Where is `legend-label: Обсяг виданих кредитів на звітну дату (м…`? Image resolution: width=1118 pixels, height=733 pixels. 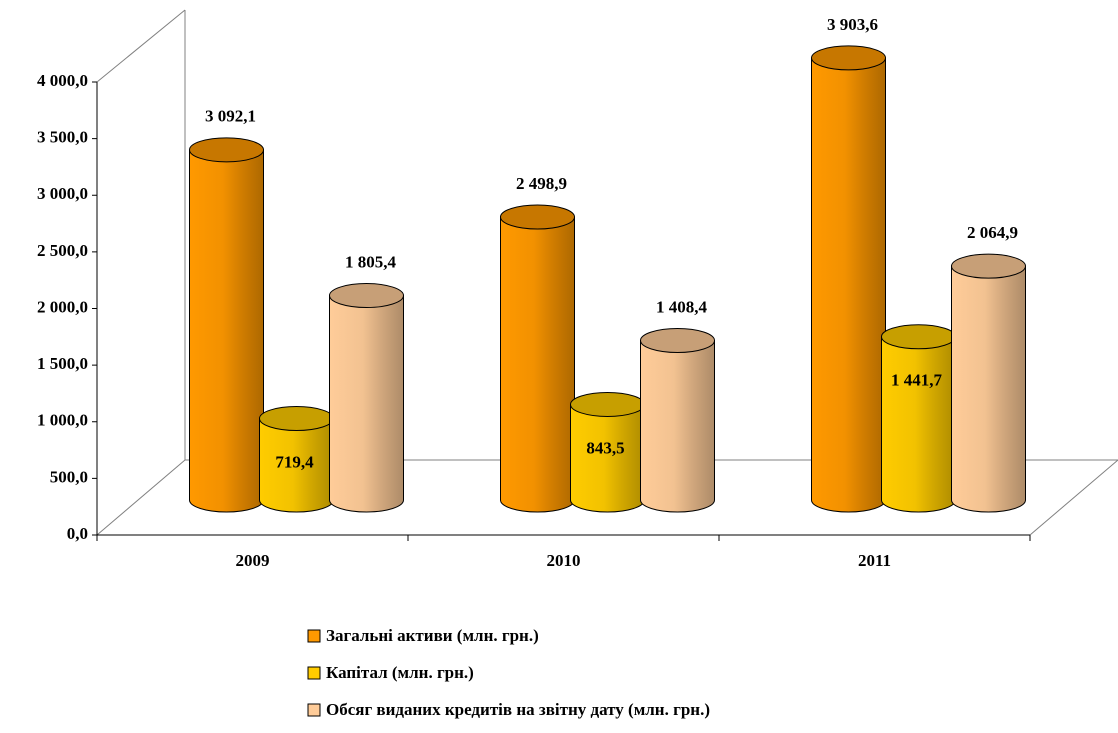
legend-label: Обсяг виданих кредитів на звітну дату (м… is located at coordinates (518, 709).